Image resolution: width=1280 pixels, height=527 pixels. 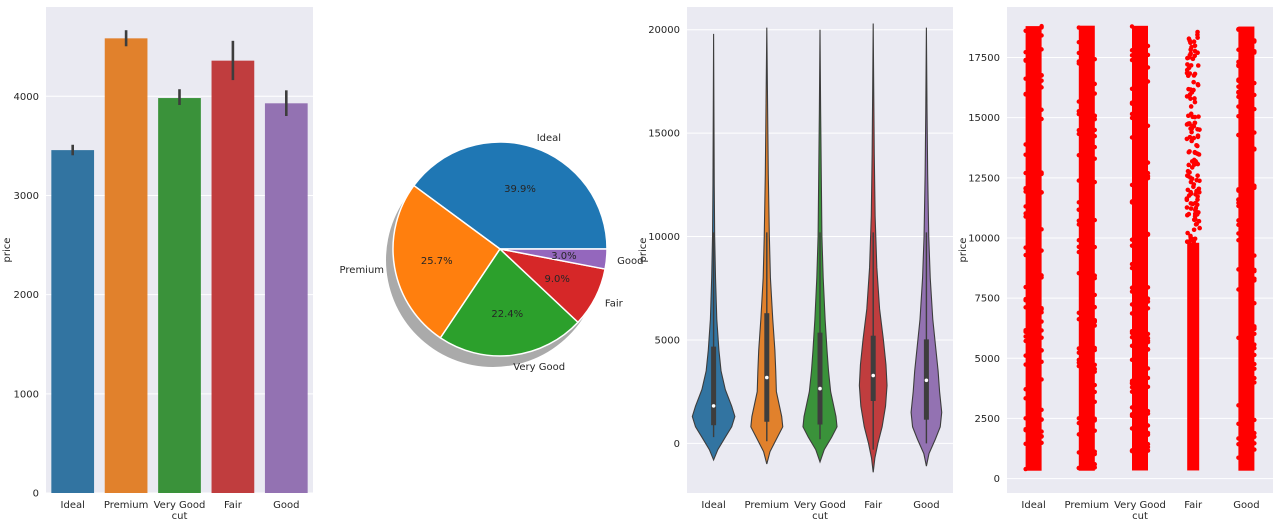 I want to click on pie-slice, so click(x=553, y=259).